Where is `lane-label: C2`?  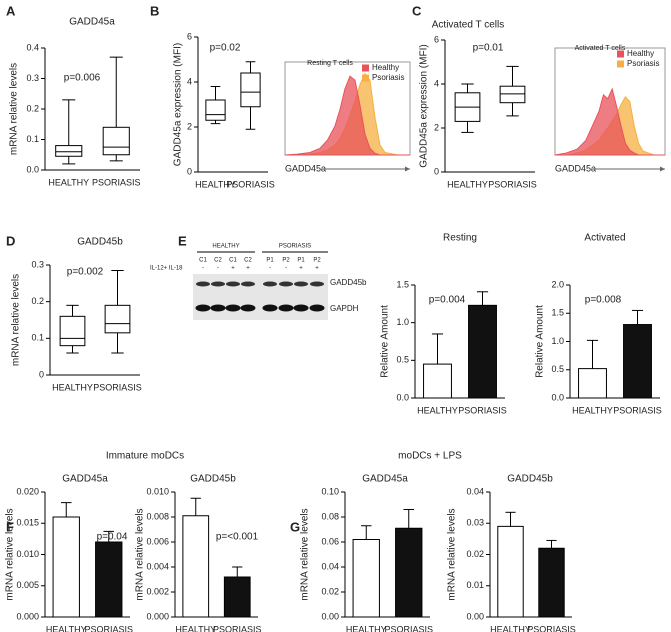 lane-label: C2 is located at coordinates (218, 261).